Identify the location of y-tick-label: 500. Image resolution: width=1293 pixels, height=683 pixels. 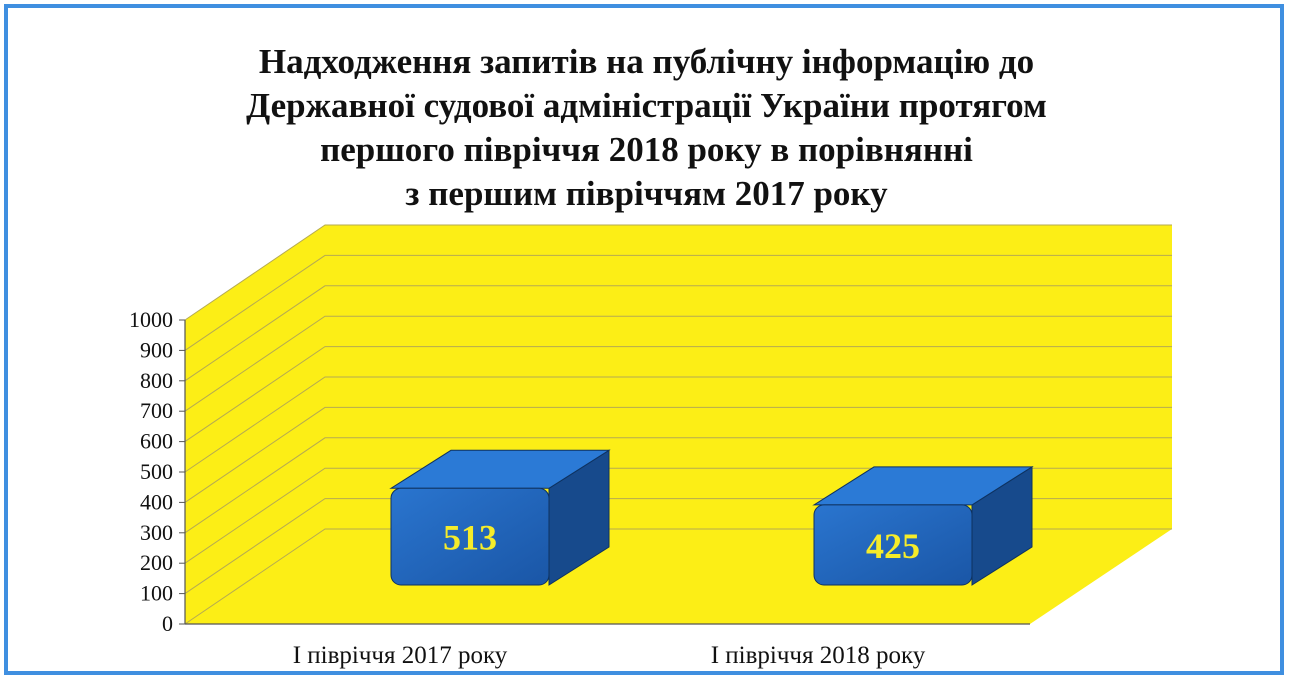
(156, 471).